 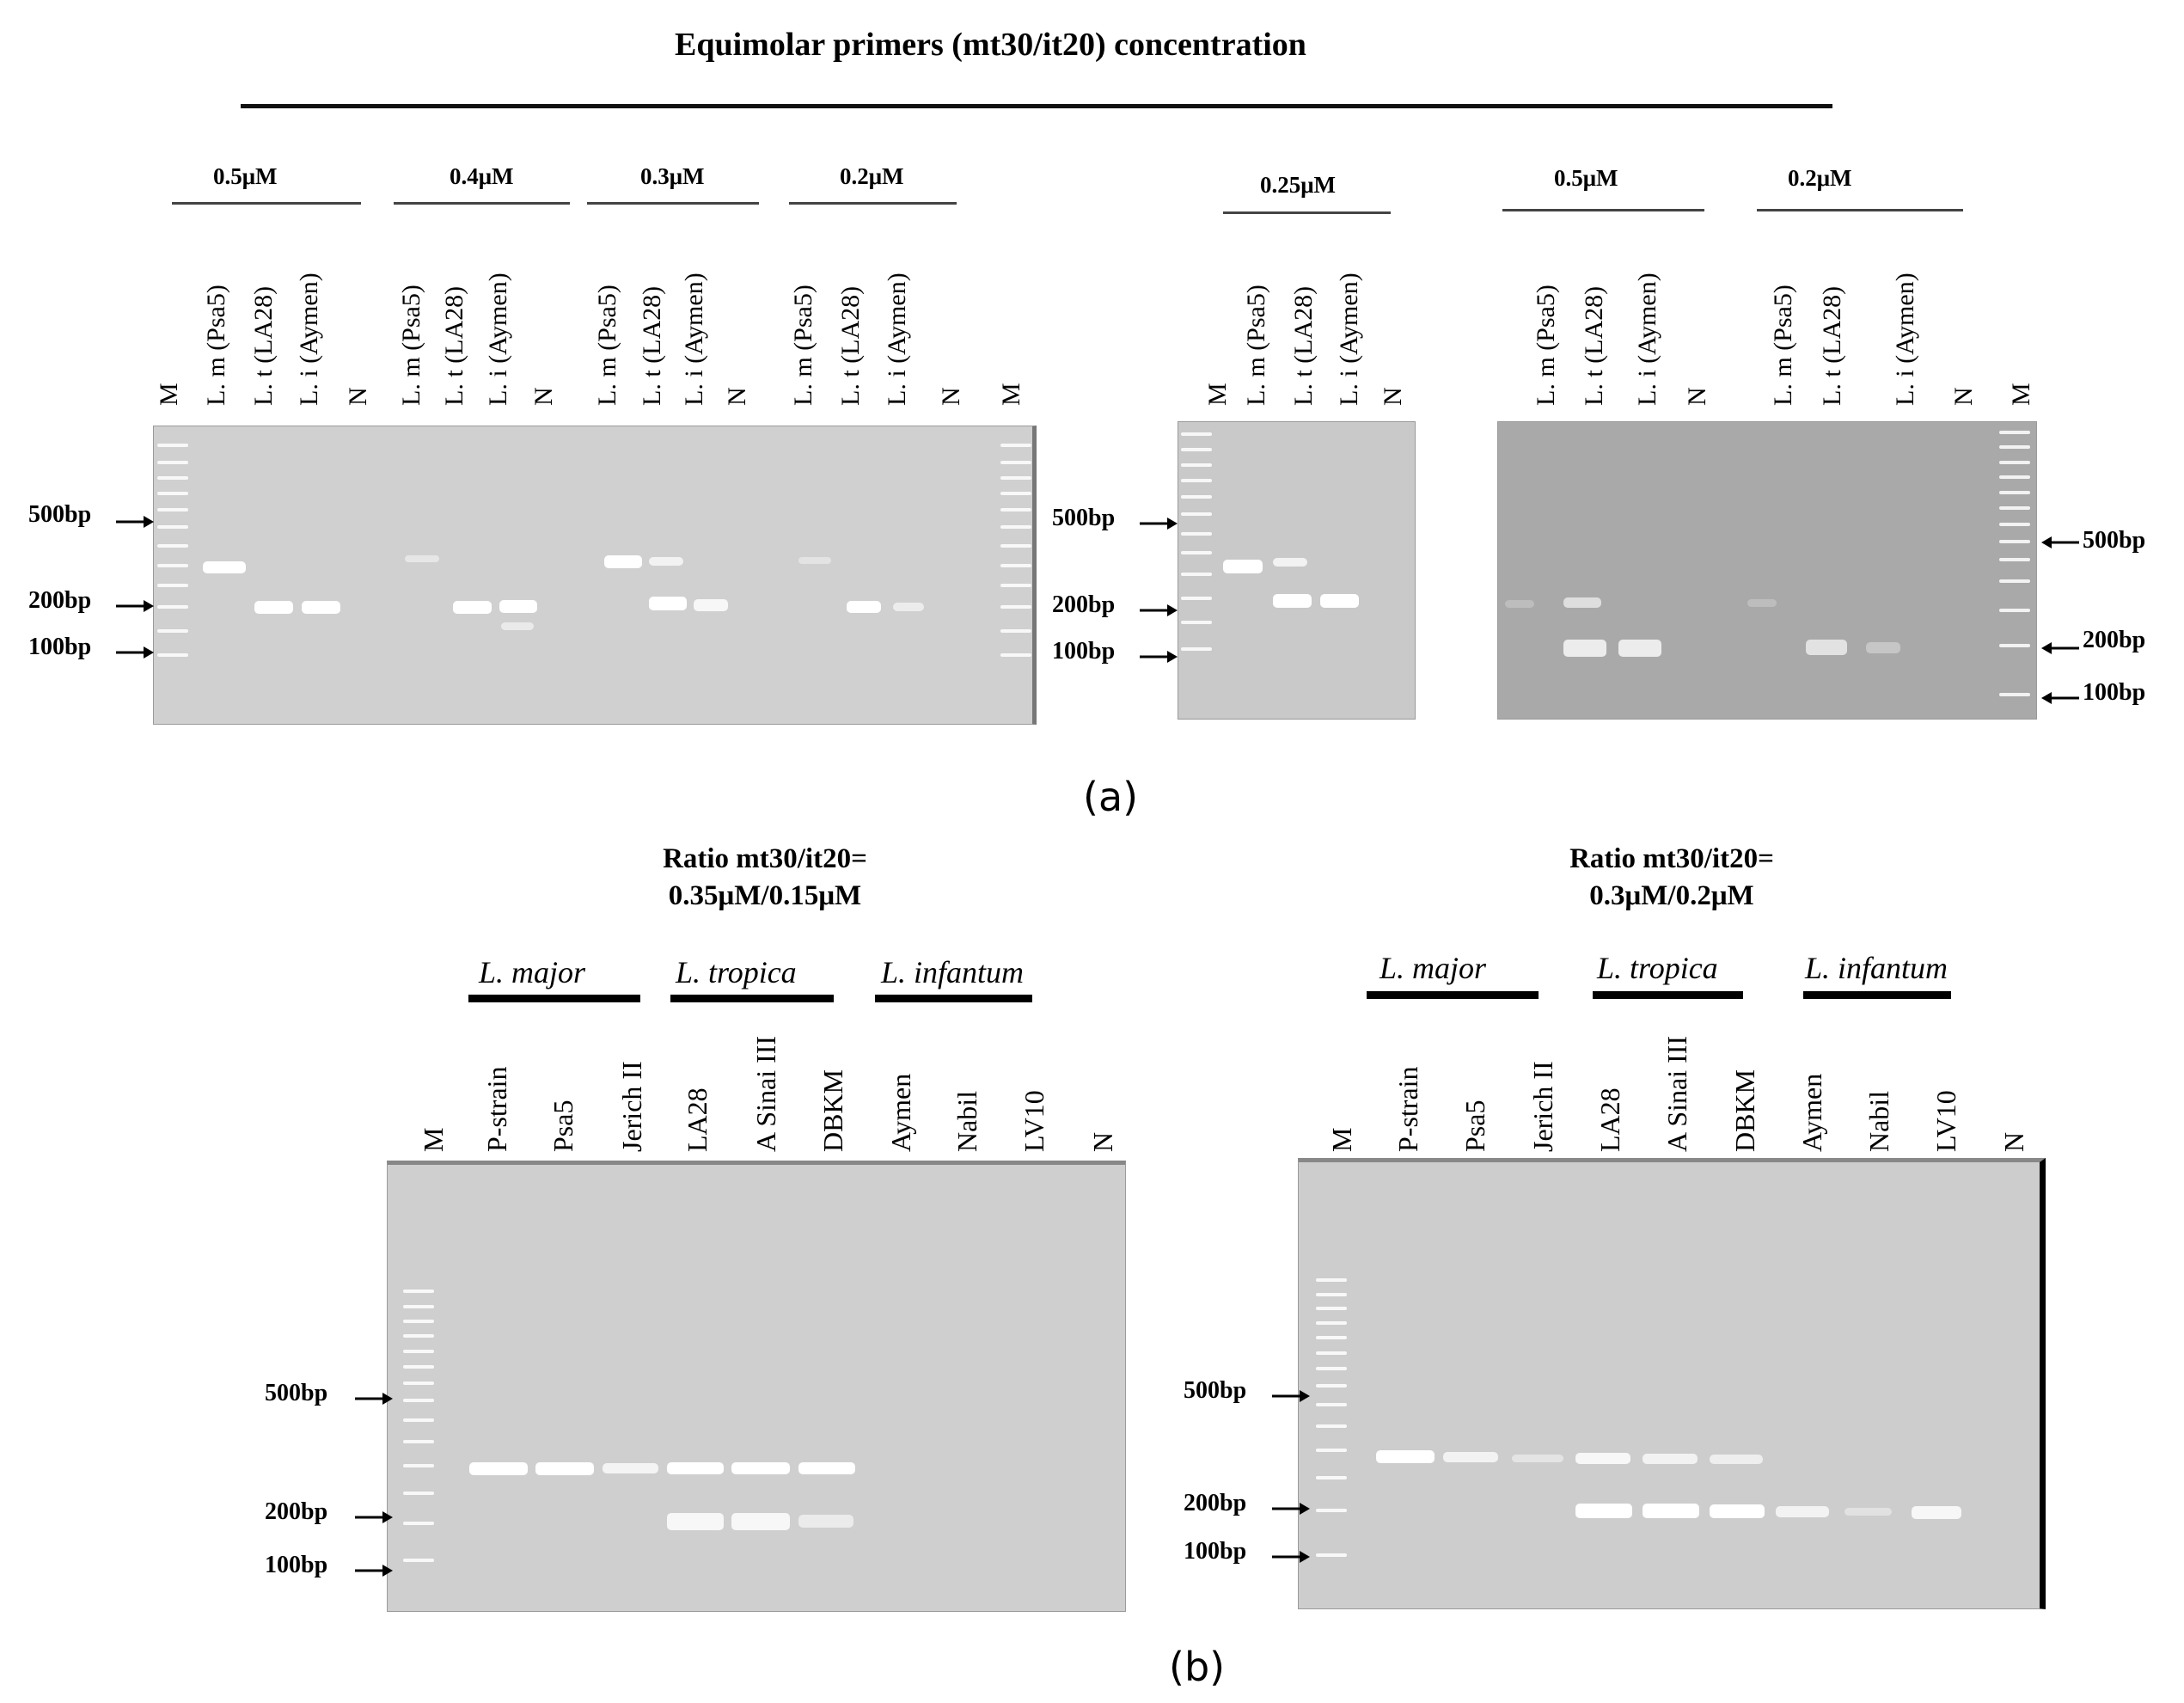 I want to click on lane-label: Nabil, so click(x=1878, y=1121).